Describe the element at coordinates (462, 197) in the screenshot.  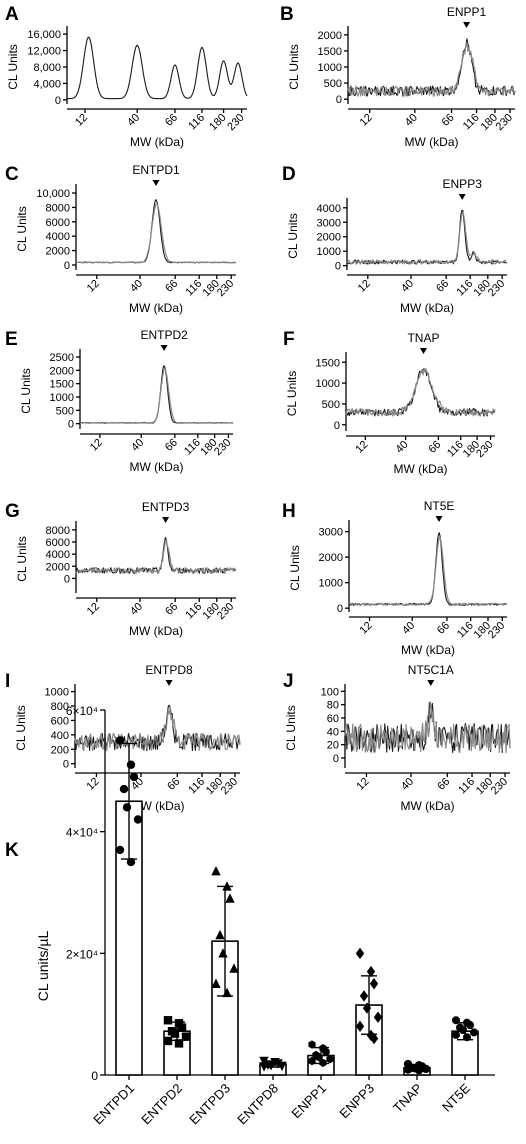
I see `peak-marker-d` at that location.